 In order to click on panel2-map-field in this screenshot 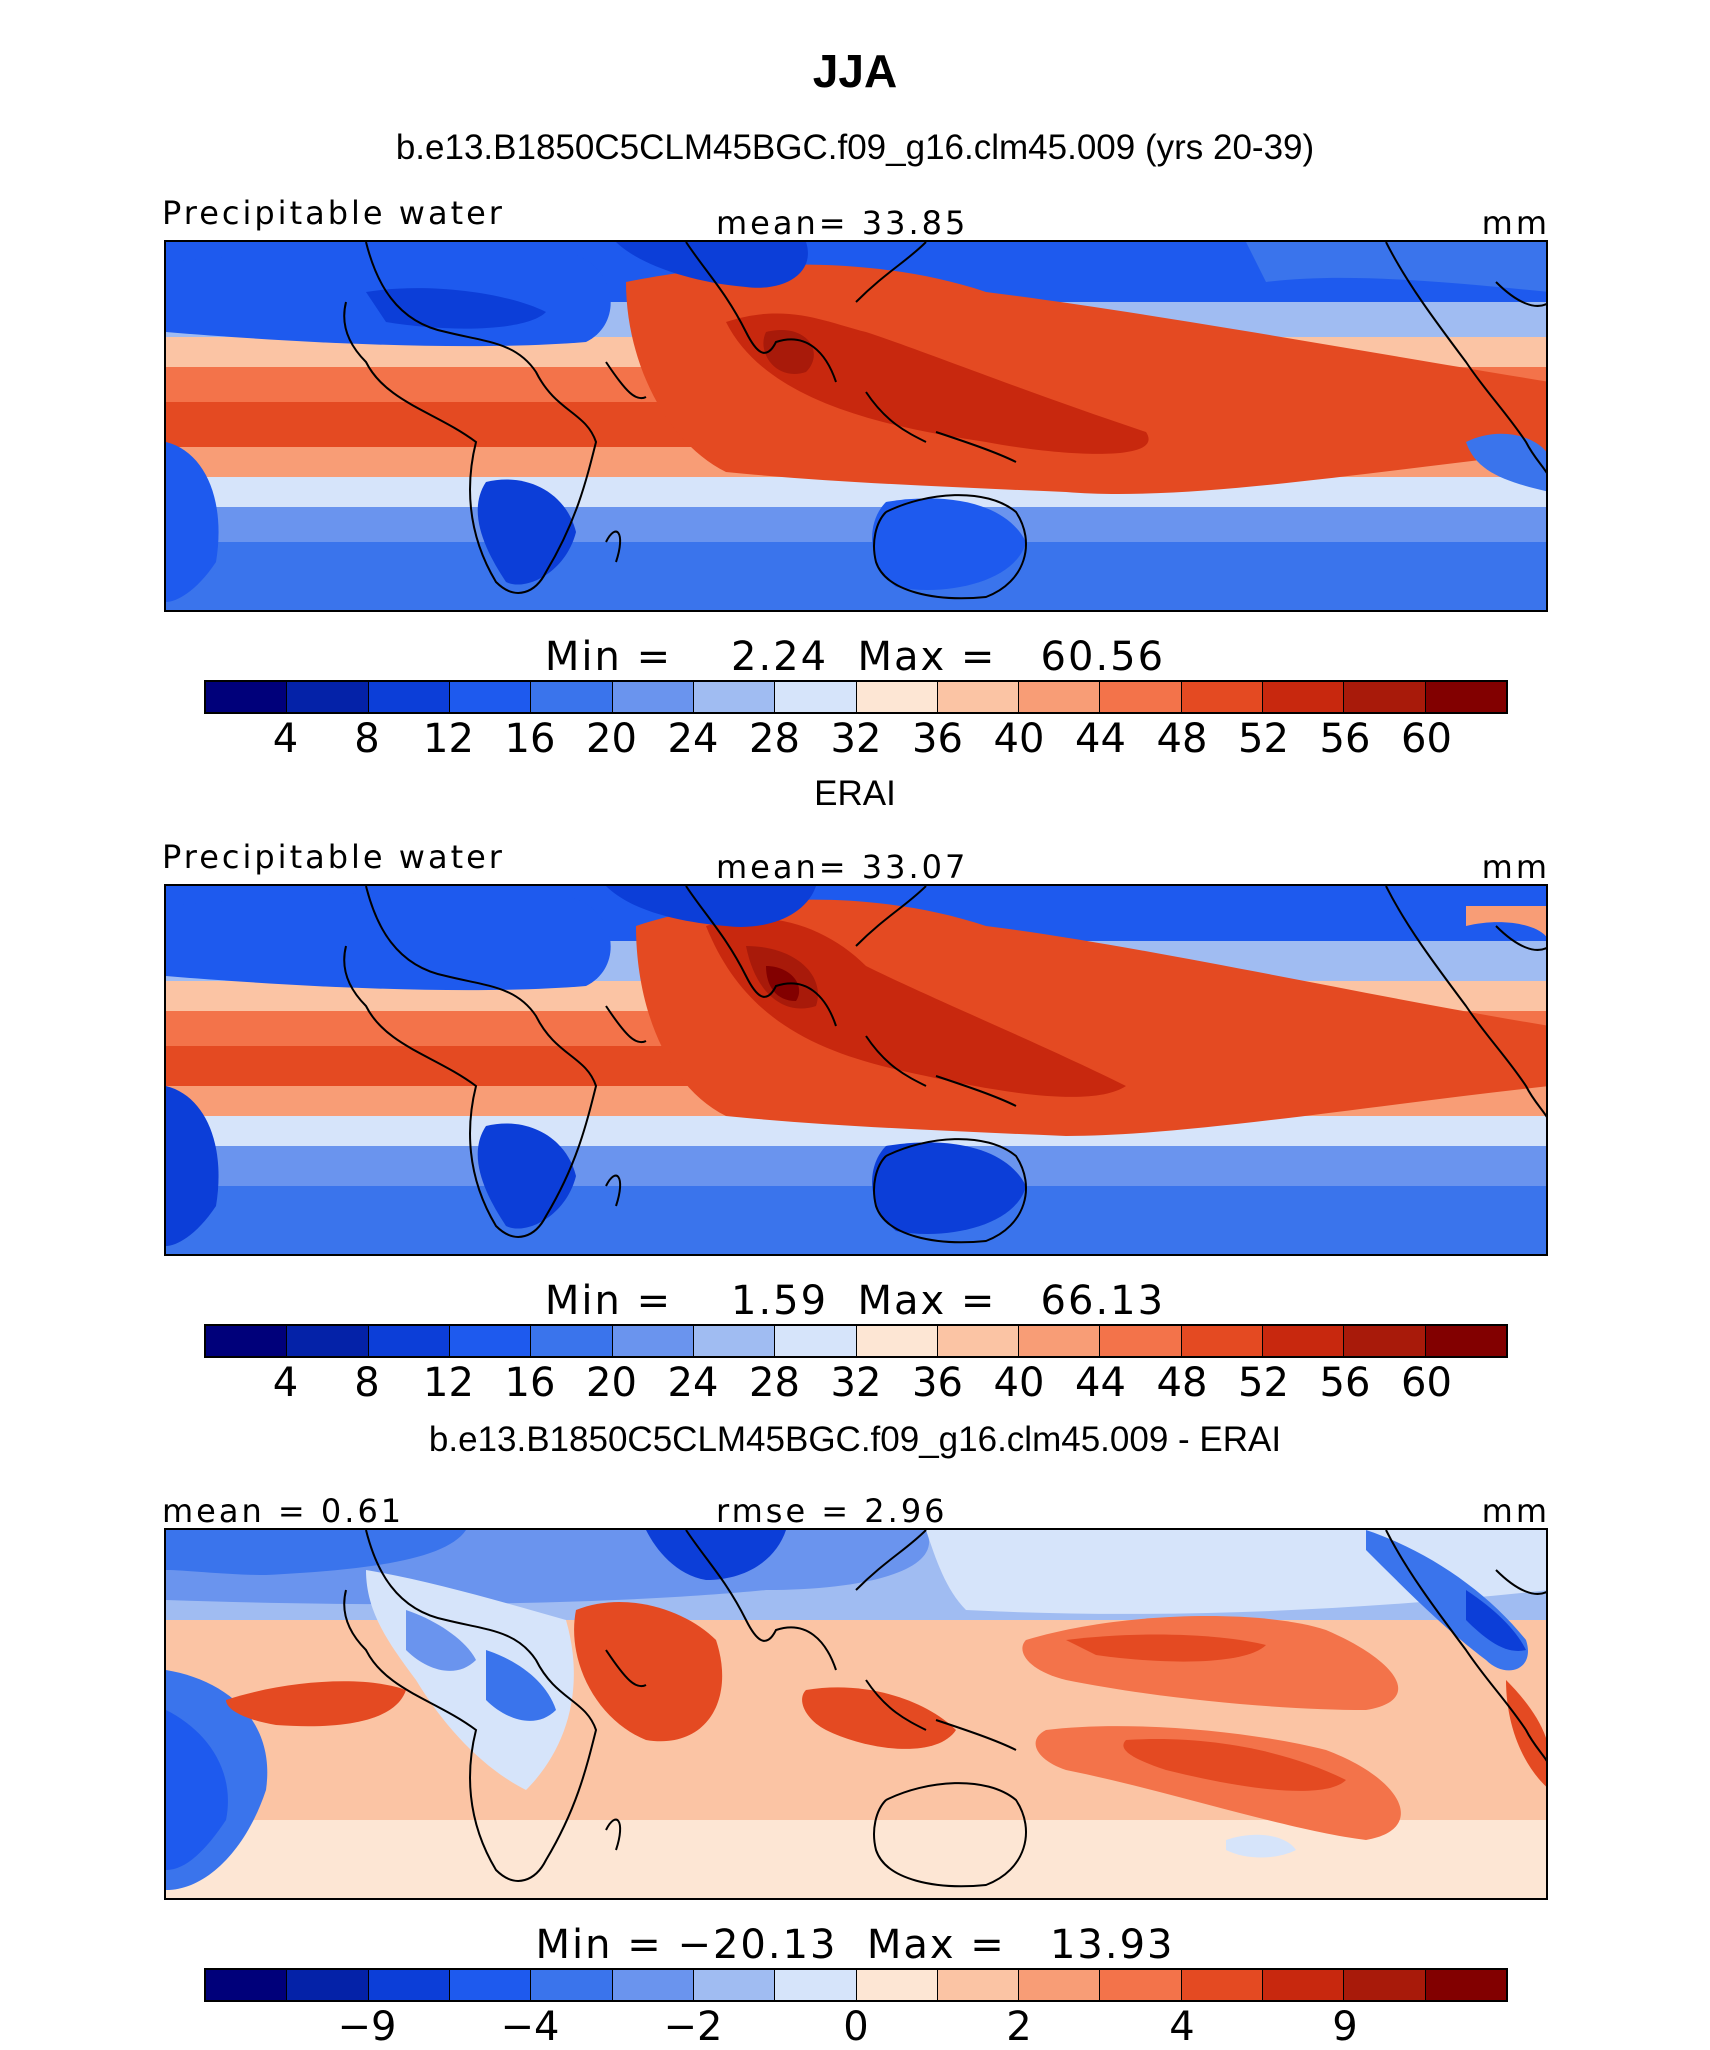, I will do `click(856, 1070)`.